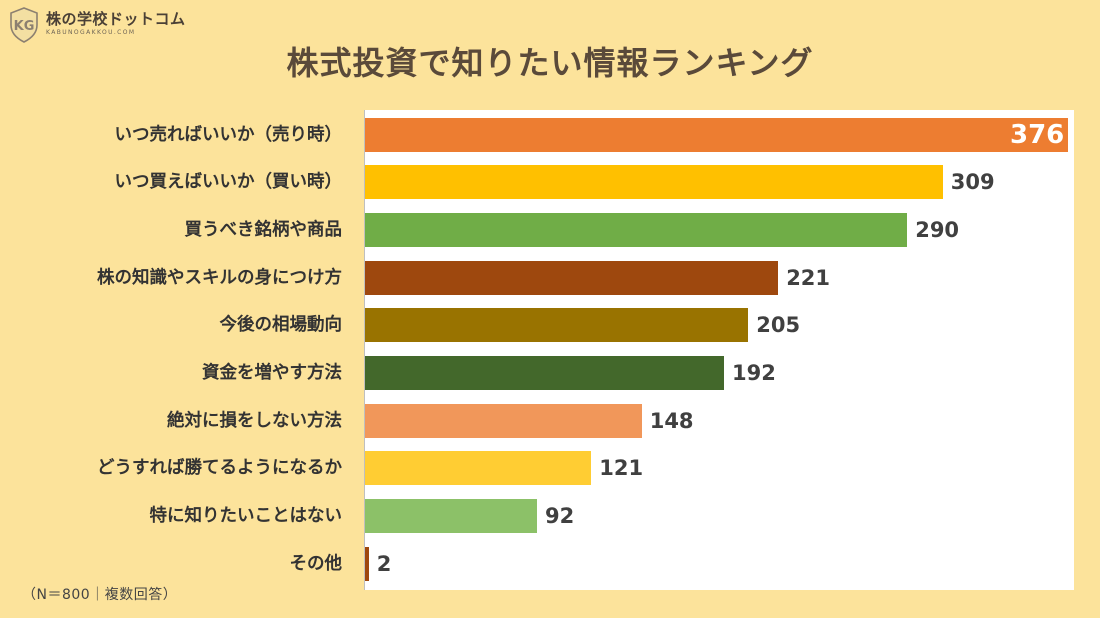 Image resolution: width=1100 pixels, height=618 pixels. I want to click on footnote: （N＝800｜複数回答）, so click(100, 595).